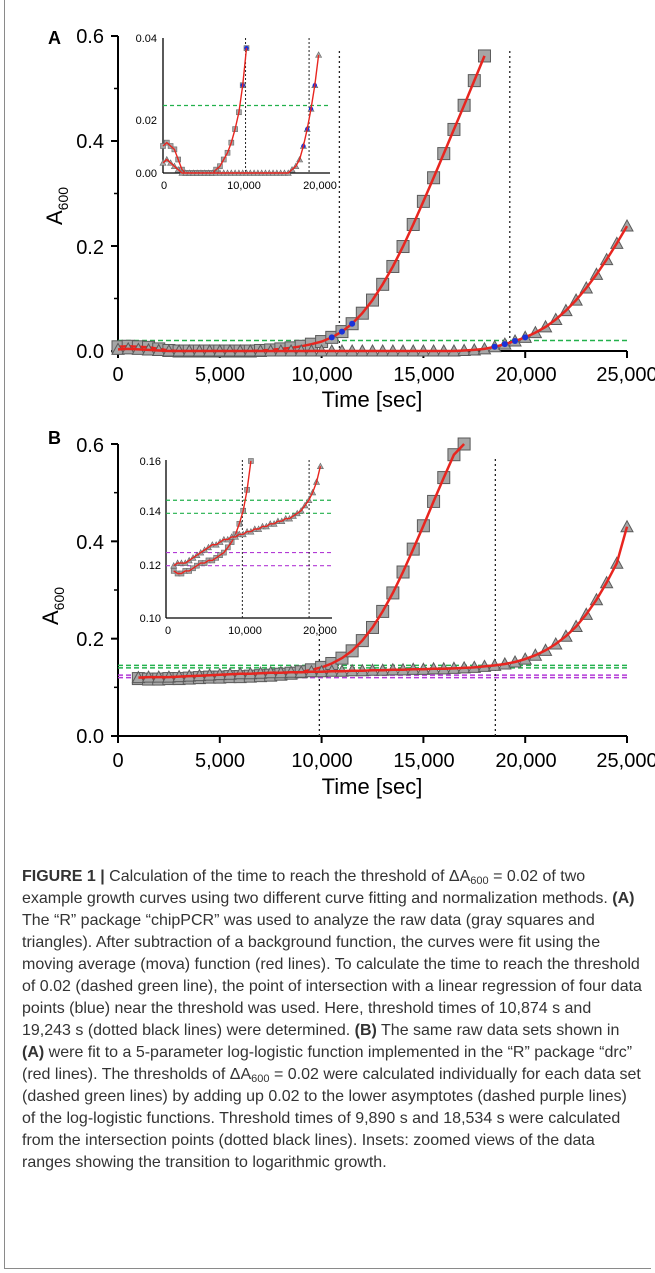 The image size is (655, 1273). I want to click on a-xtick-4: 20,000, so click(525, 375).